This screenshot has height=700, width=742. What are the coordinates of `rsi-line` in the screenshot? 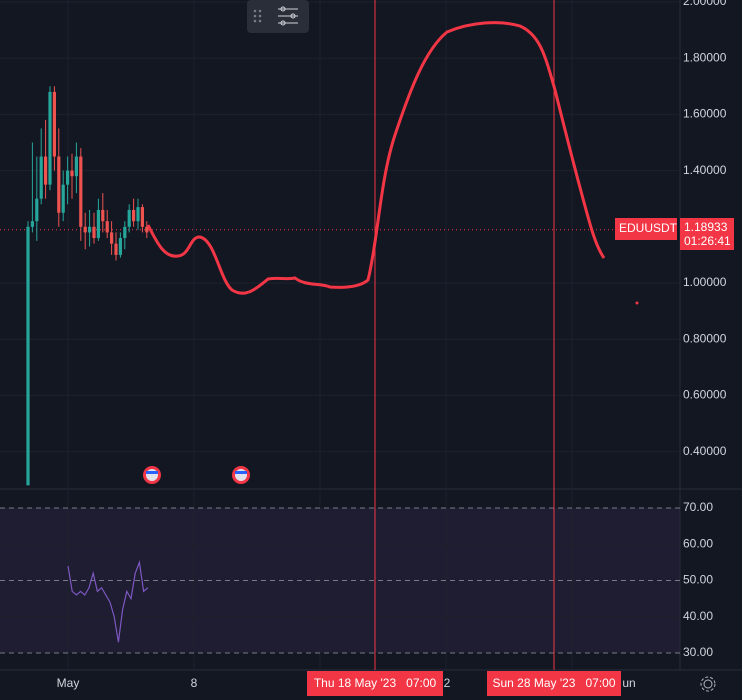 It's located at (108, 601).